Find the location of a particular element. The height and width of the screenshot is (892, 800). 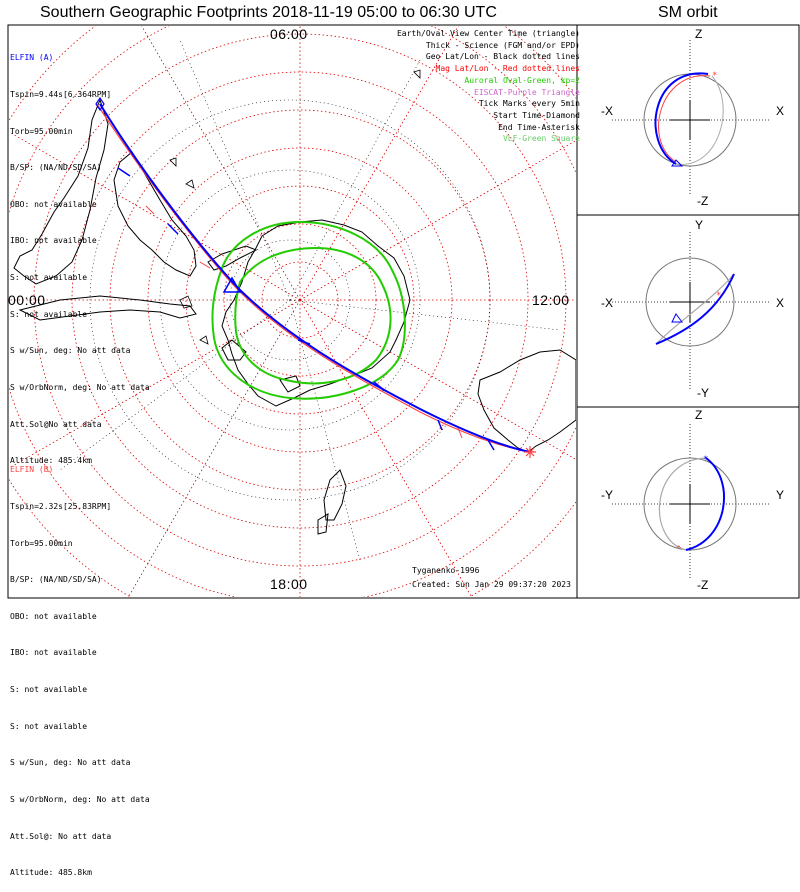

legend-entry: VLF-Green Square is located at coordinates (541, 139).